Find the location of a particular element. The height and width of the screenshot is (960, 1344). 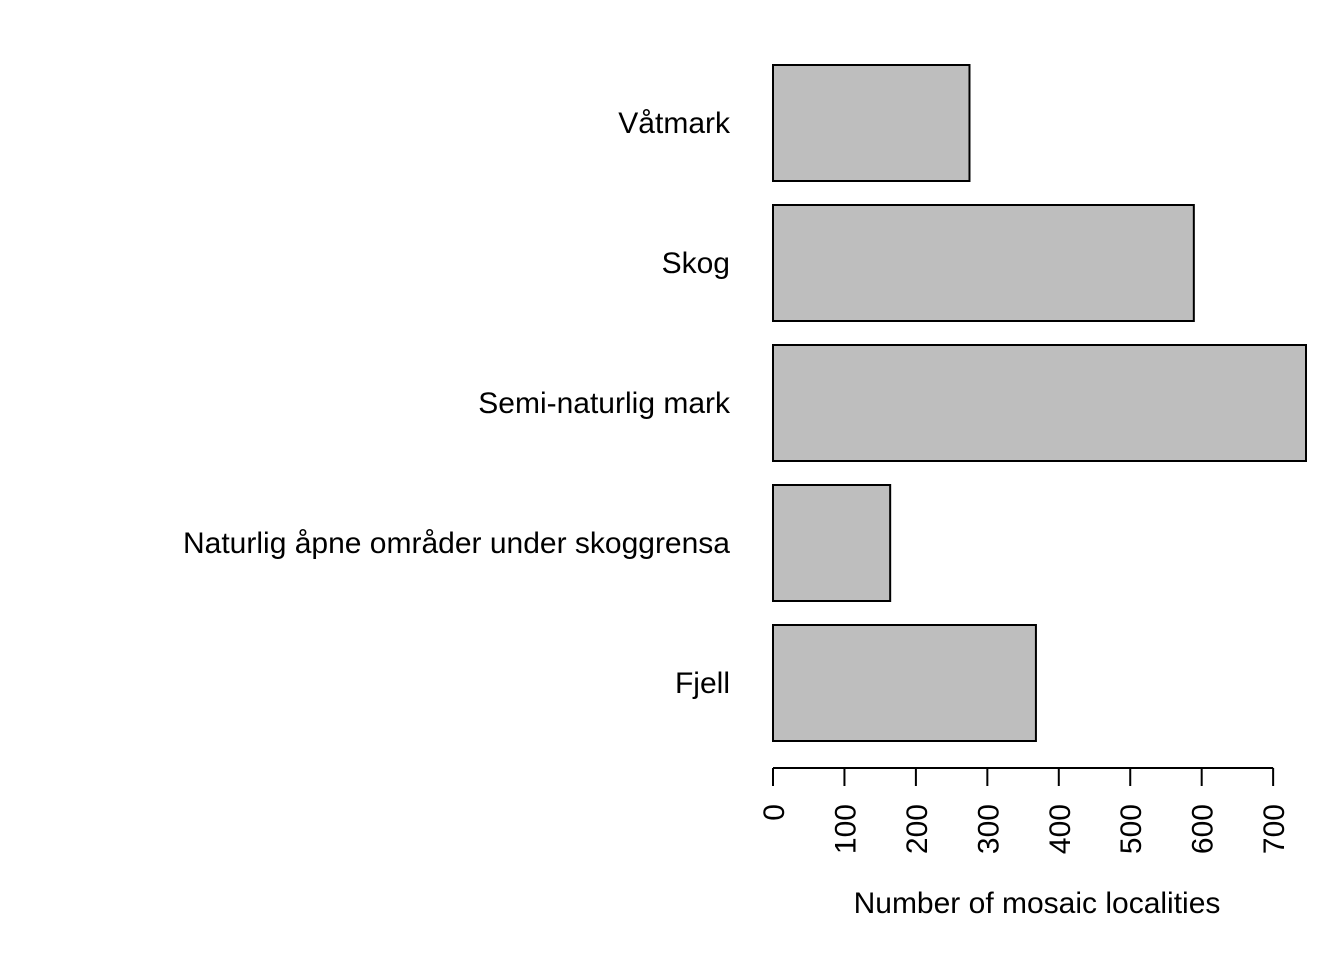

category-label-semi-naturlig-mark: Semi-naturlig mark is located at coordinates (604, 403).